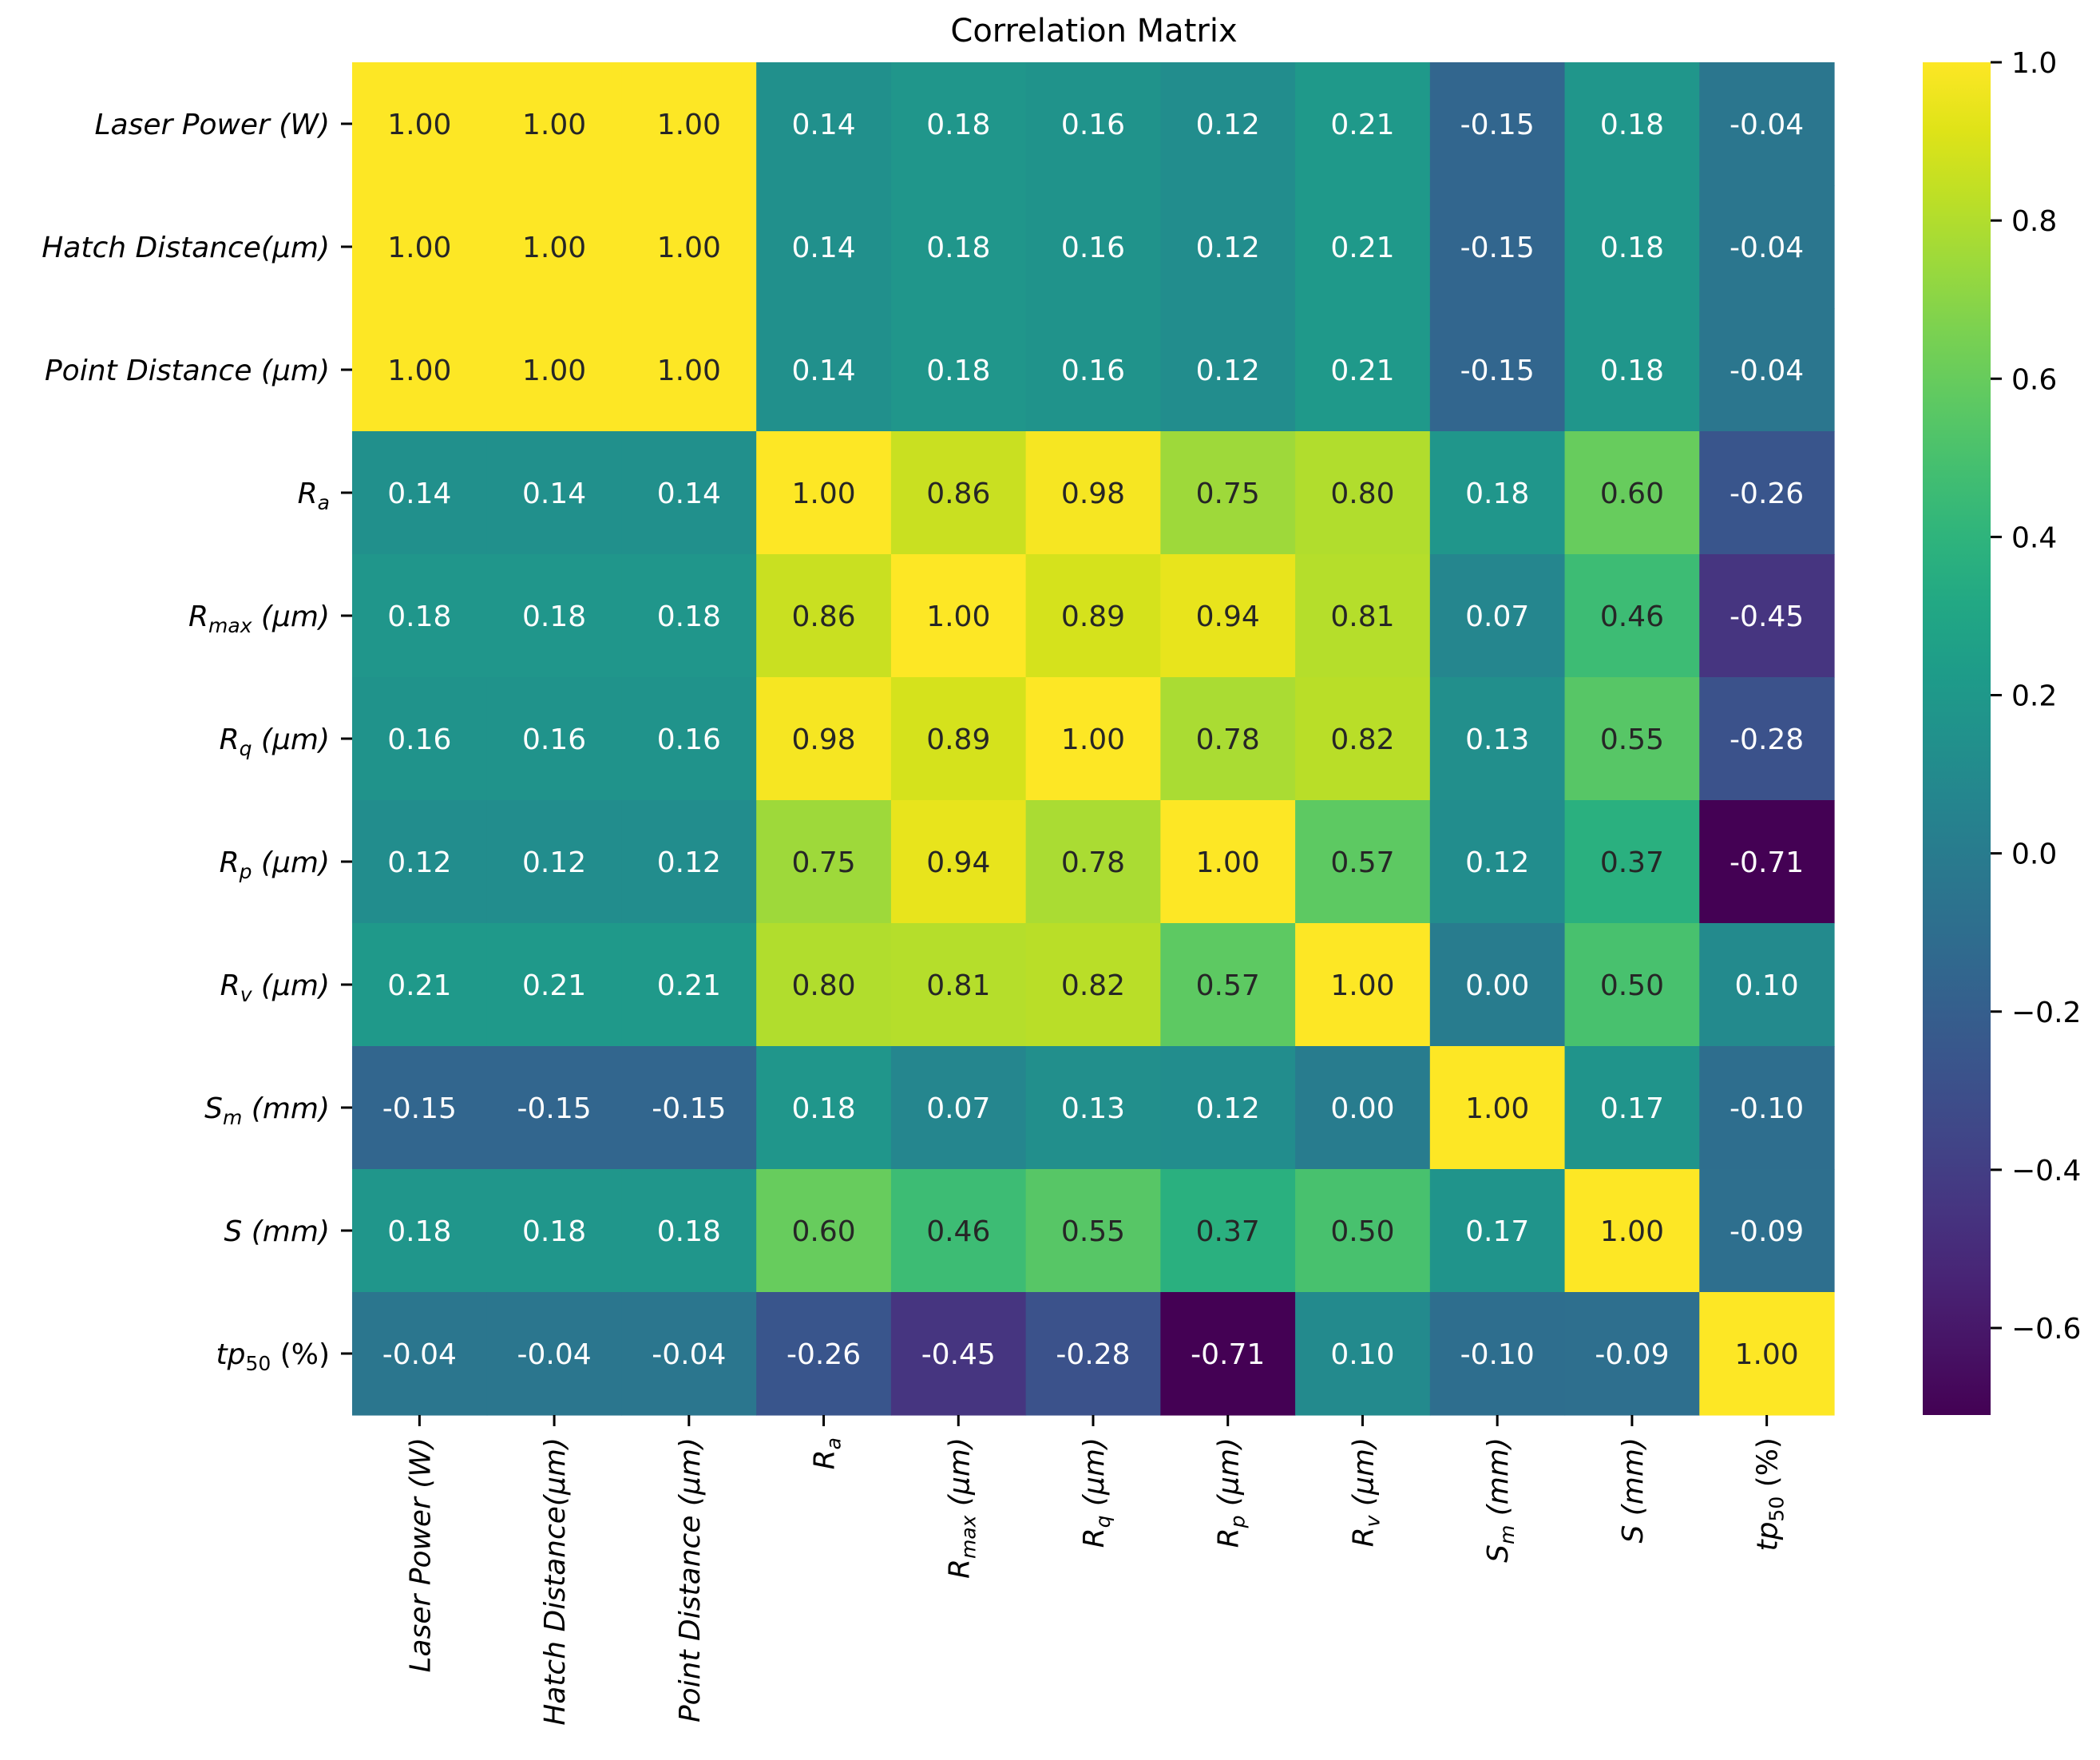 The height and width of the screenshot is (1760, 2100). I want to click on cell-value-label: 0.00, so click(1362, 1108).